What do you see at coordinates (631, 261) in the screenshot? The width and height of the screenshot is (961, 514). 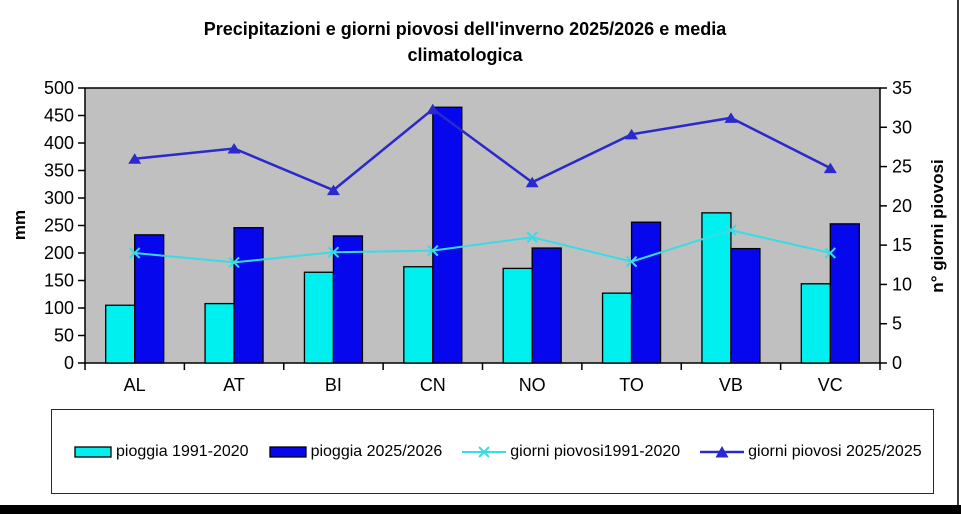 I see `marker-x-to` at bounding box center [631, 261].